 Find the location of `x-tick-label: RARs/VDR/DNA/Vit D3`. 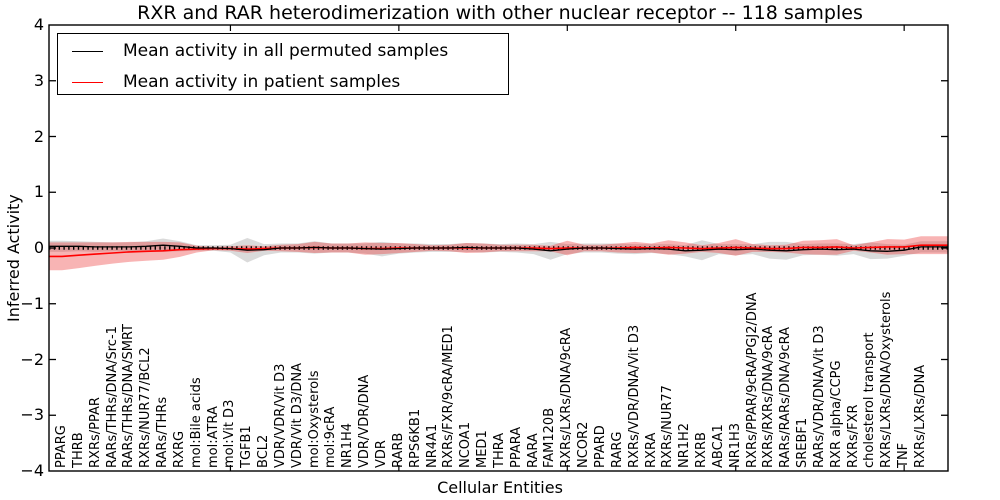

x-tick-label: RARs/VDR/DNA/Vit D3 is located at coordinates (819, 396).